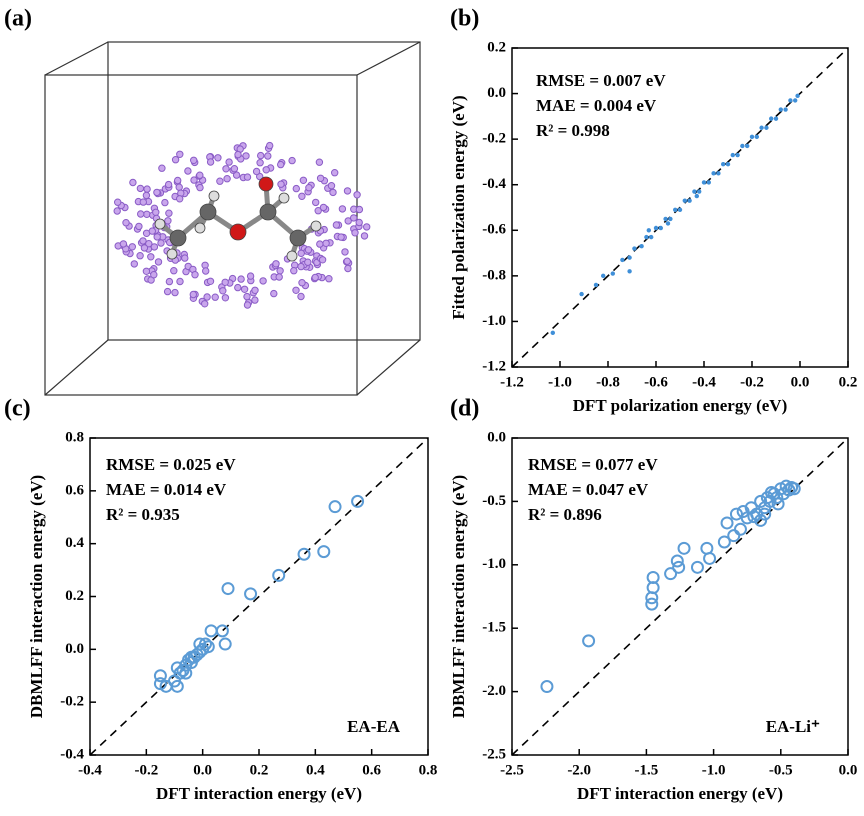 The image size is (864, 816). What do you see at coordinates (494, 564) in the screenshot?
I see `y-tick-label: -1.0` at bounding box center [494, 564].